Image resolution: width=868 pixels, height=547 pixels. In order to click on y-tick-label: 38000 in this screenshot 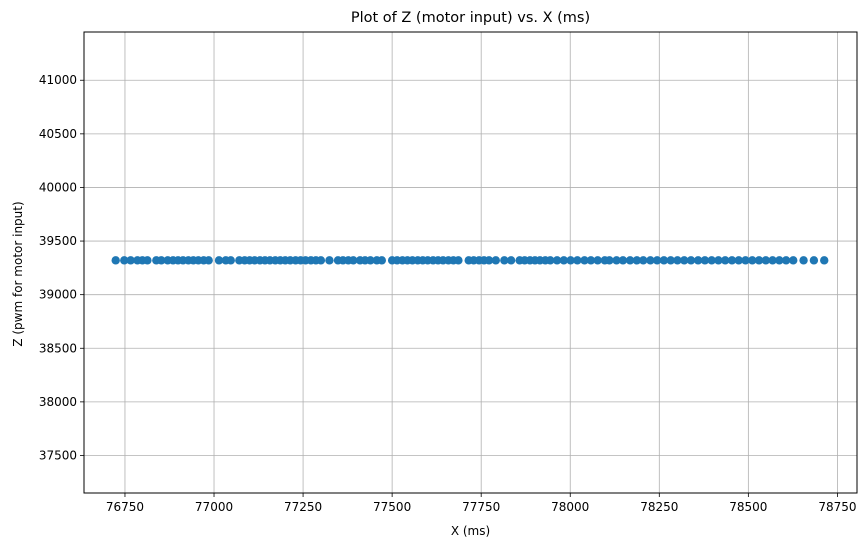, I will do `click(58, 402)`.